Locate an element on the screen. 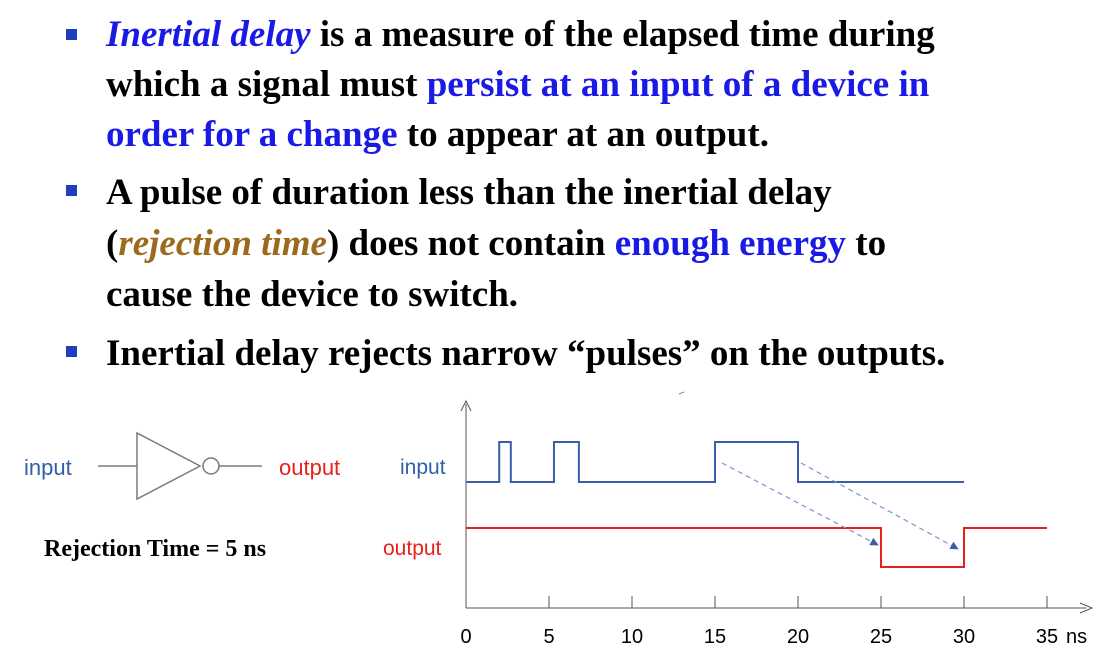 The width and height of the screenshot is (1112, 655). gate-input-label: input is located at coordinates (48, 467).